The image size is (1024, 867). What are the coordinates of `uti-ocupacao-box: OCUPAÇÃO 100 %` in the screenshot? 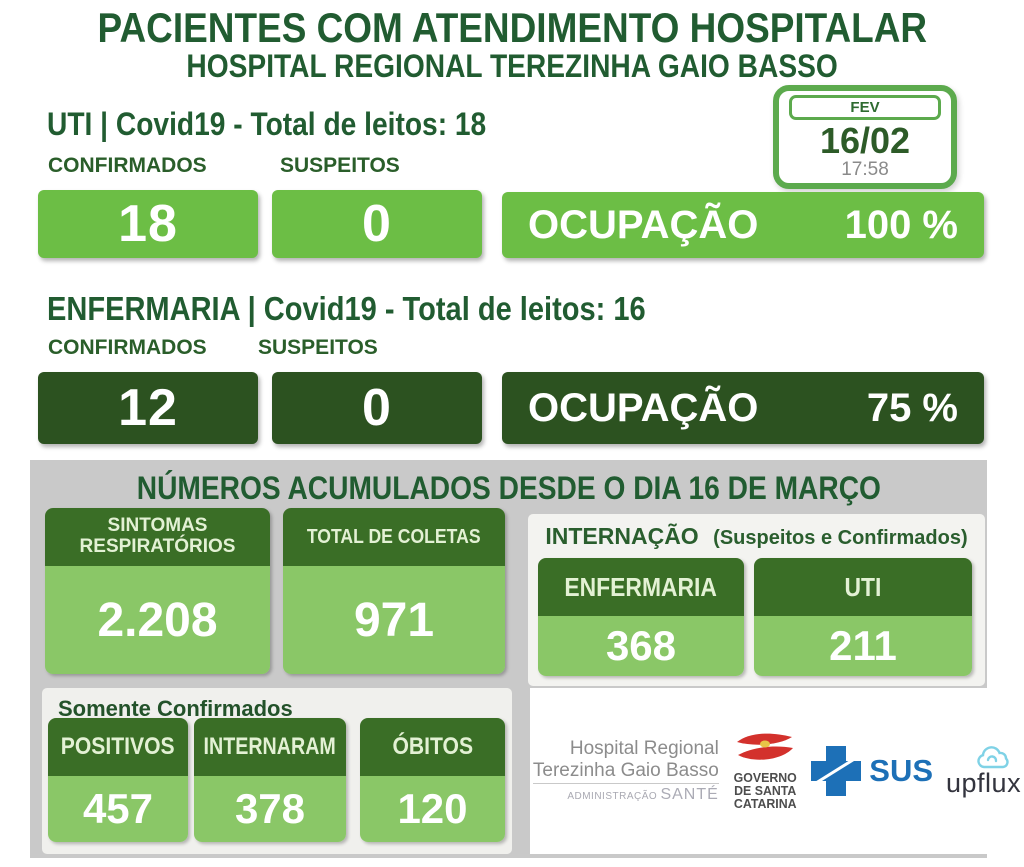 It's located at (743, 225).